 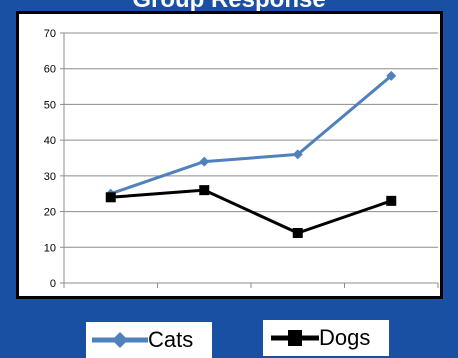 I want to click on legend-item-cats: Cats, so click(x=149, y=340).